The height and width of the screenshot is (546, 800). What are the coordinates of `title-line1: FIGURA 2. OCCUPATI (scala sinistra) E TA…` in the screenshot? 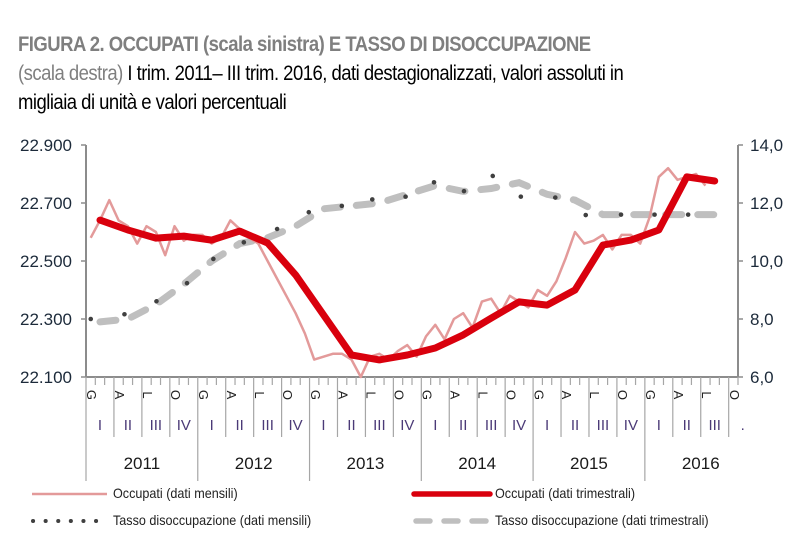 It's located at (304, 44).